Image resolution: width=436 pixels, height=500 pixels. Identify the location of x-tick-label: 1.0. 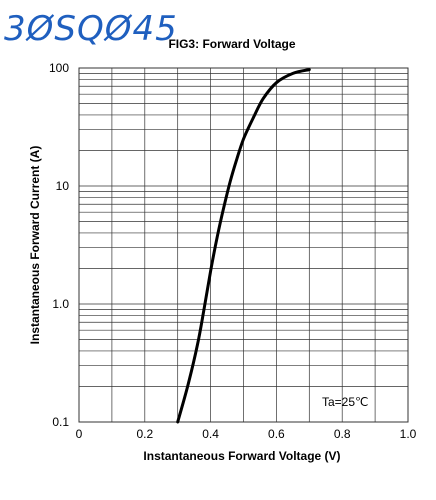
(408, 434).